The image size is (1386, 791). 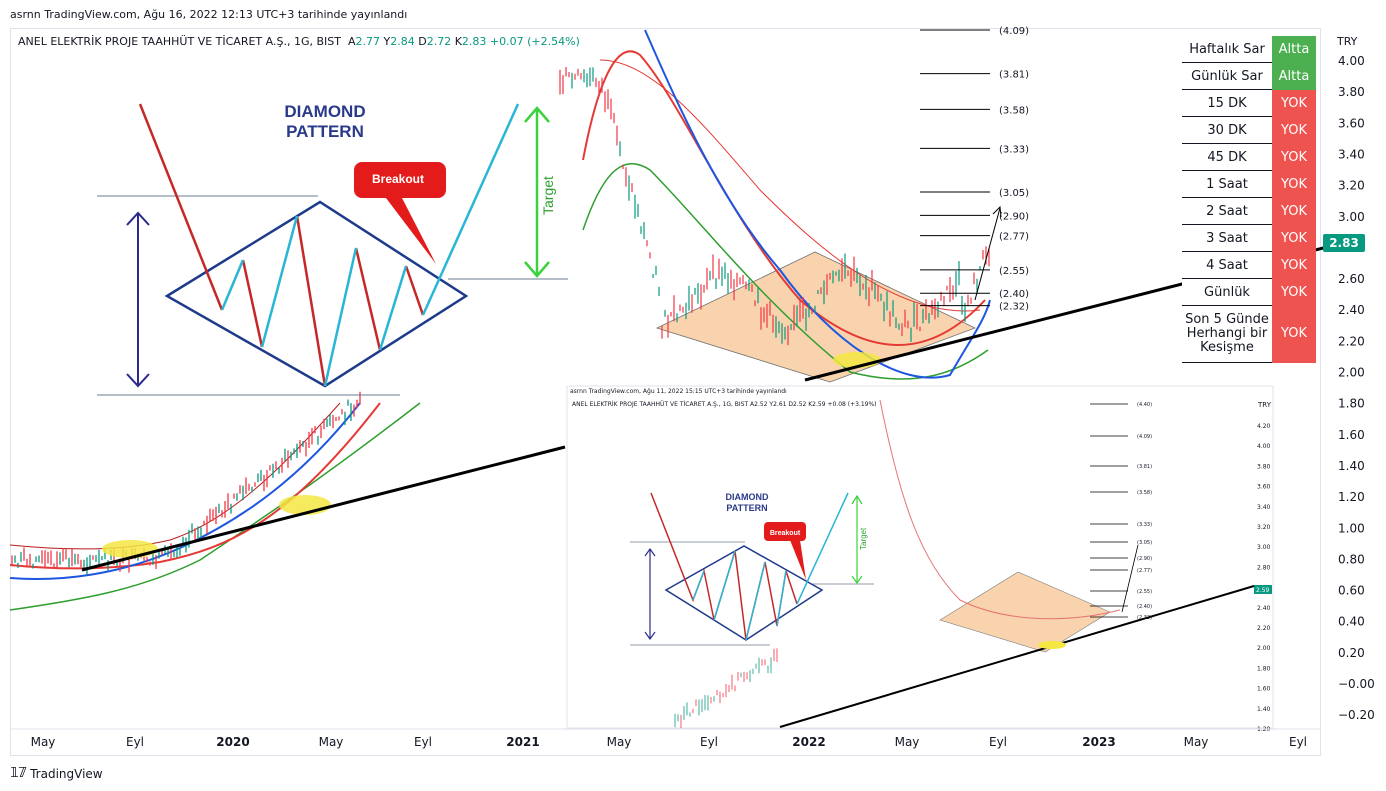 I want to click on tradingview-logo-icon: 𝟙𝟟, so click(x=18, y=773).